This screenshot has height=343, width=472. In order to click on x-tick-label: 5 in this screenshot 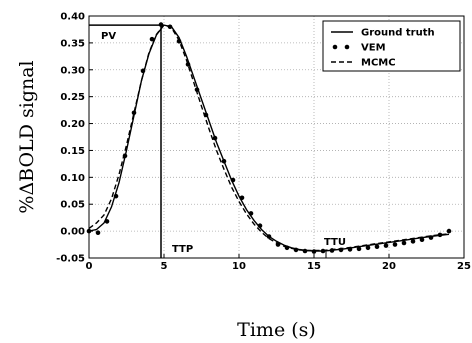, I will do `click(164, 266)`.